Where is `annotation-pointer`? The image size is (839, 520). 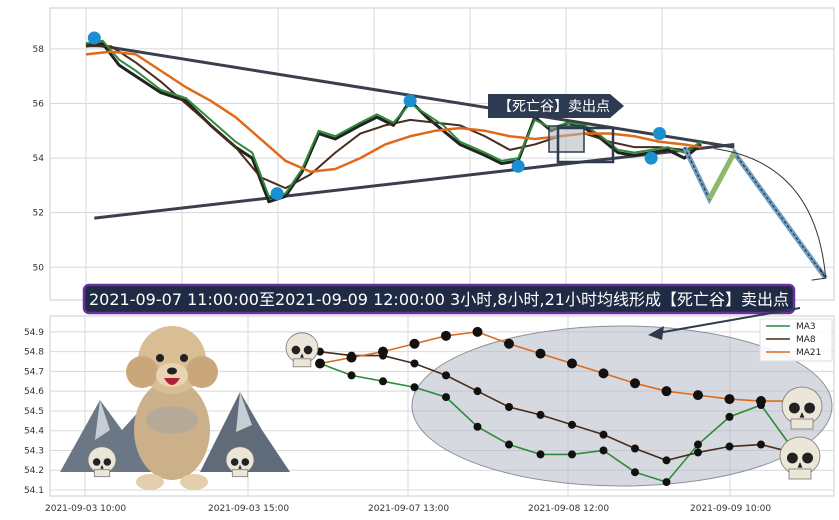
annotation-pointer is located at coordinates (724, 323).